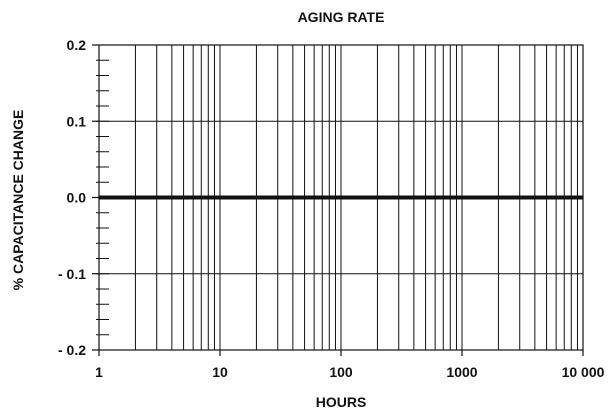  I want to click on x-tick-label: 10, so click(220, 372).